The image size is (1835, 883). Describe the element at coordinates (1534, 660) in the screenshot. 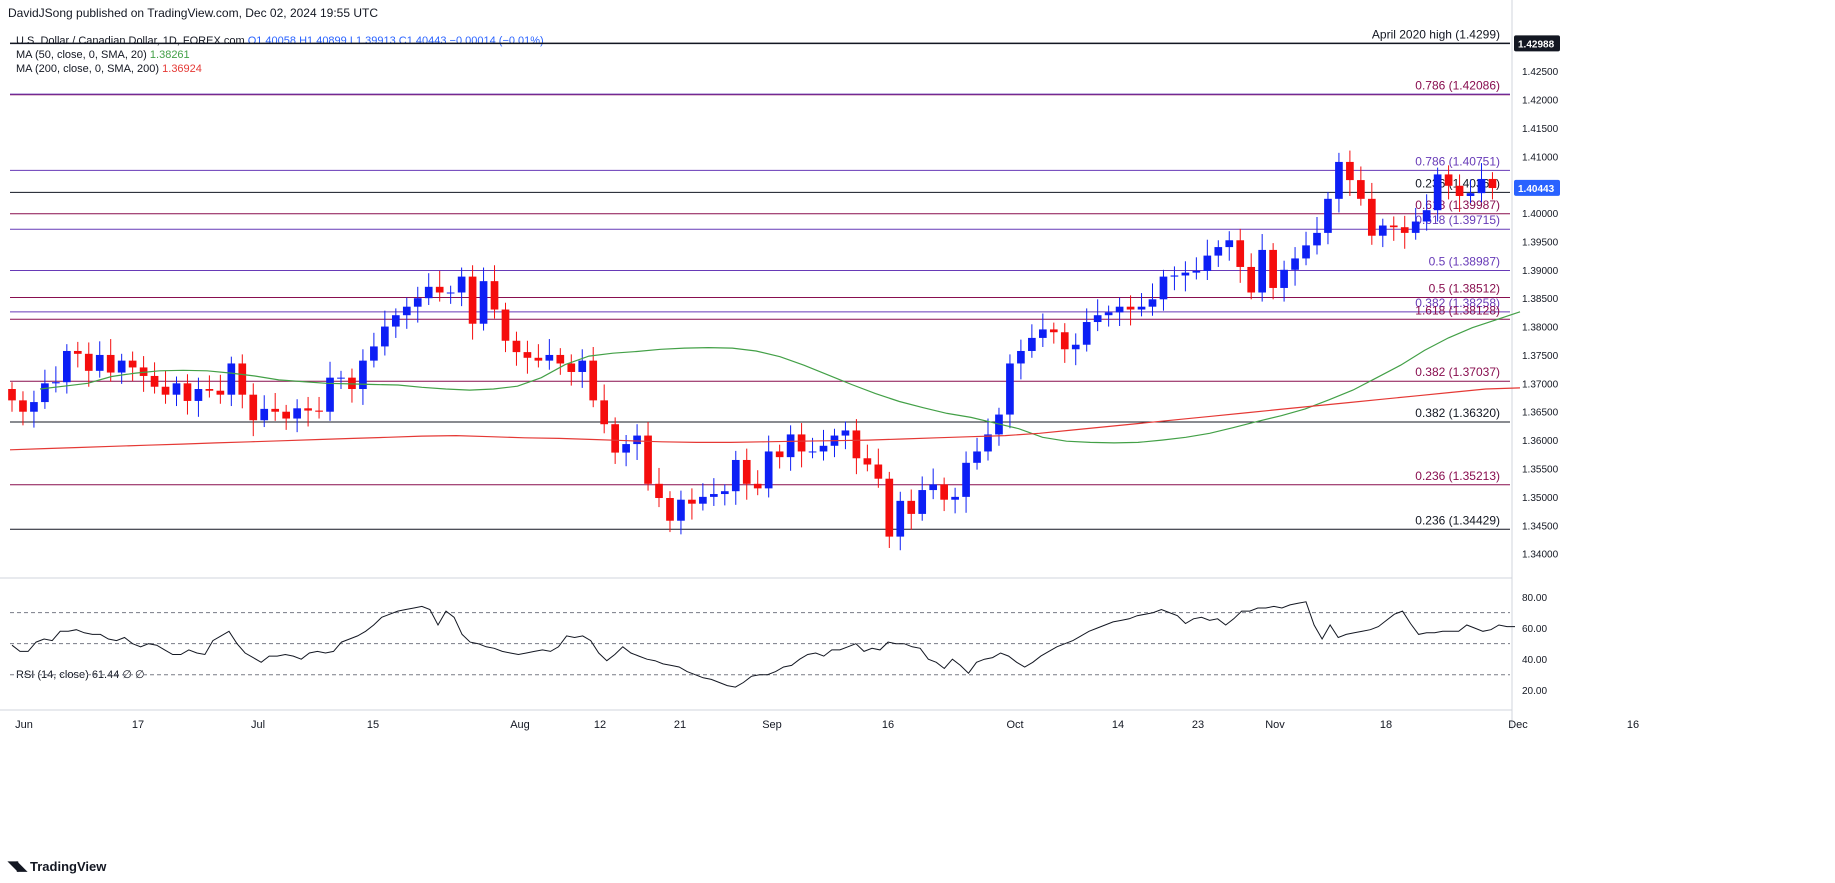

I see `rsi-tick-label: 40.00` at that location.